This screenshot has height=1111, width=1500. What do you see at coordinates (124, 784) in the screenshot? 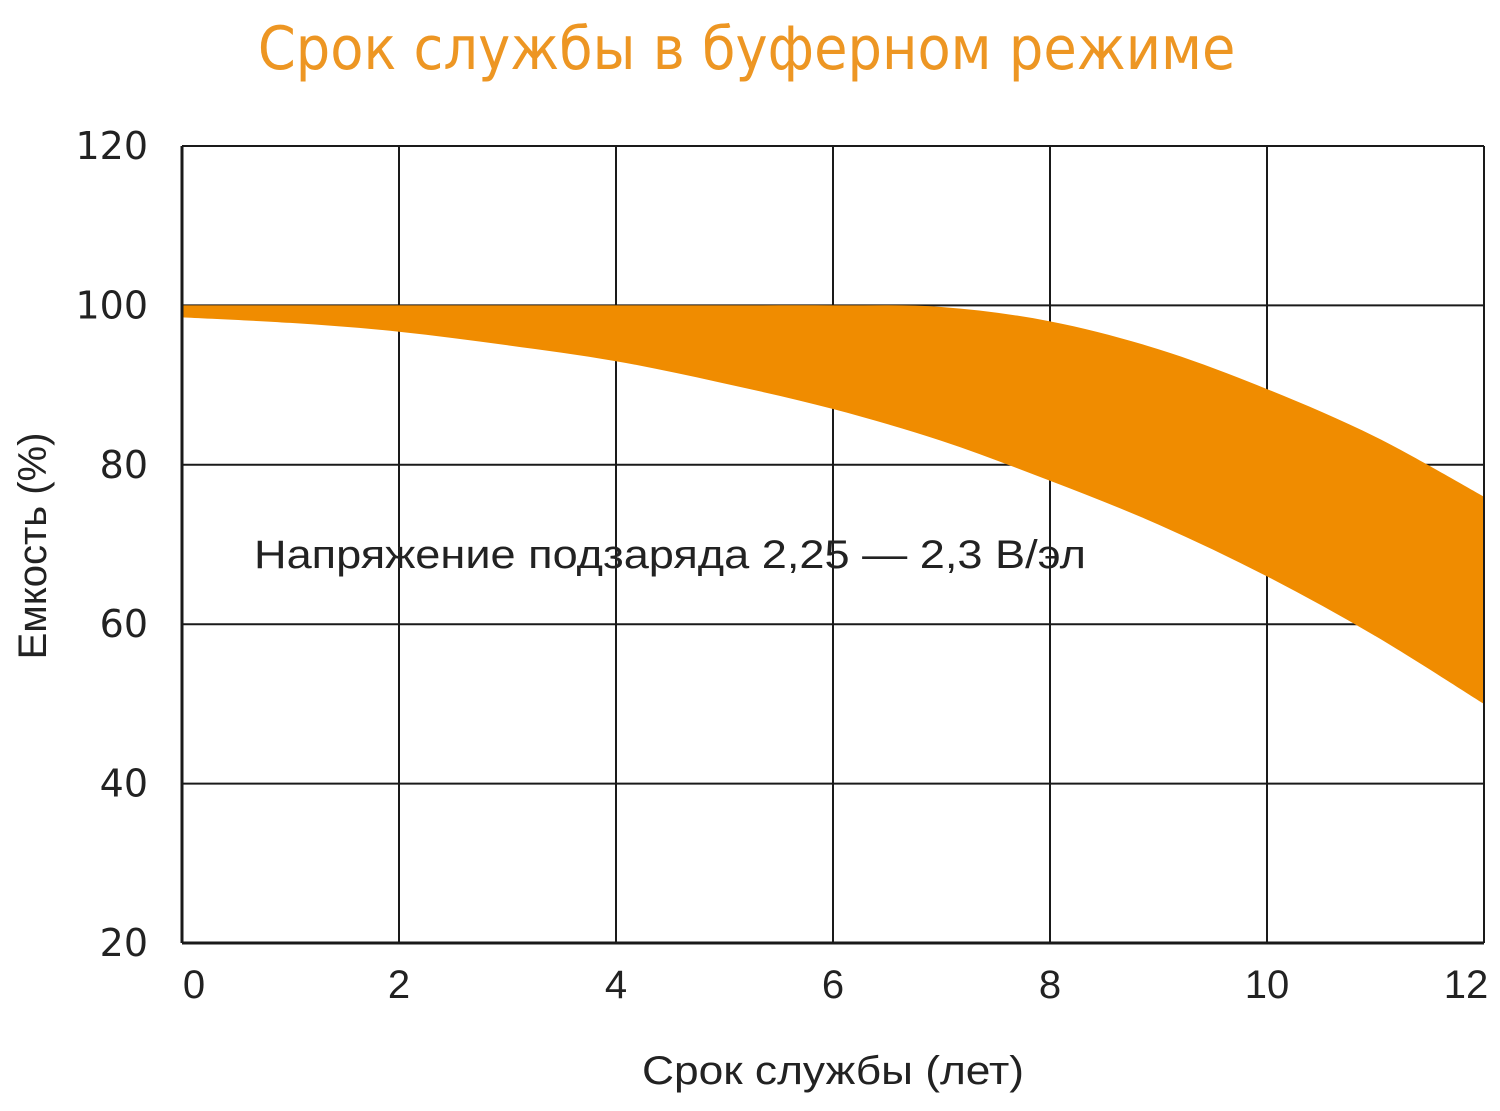
I see `y-tick-label: 40` at bounding box center [124, 784].